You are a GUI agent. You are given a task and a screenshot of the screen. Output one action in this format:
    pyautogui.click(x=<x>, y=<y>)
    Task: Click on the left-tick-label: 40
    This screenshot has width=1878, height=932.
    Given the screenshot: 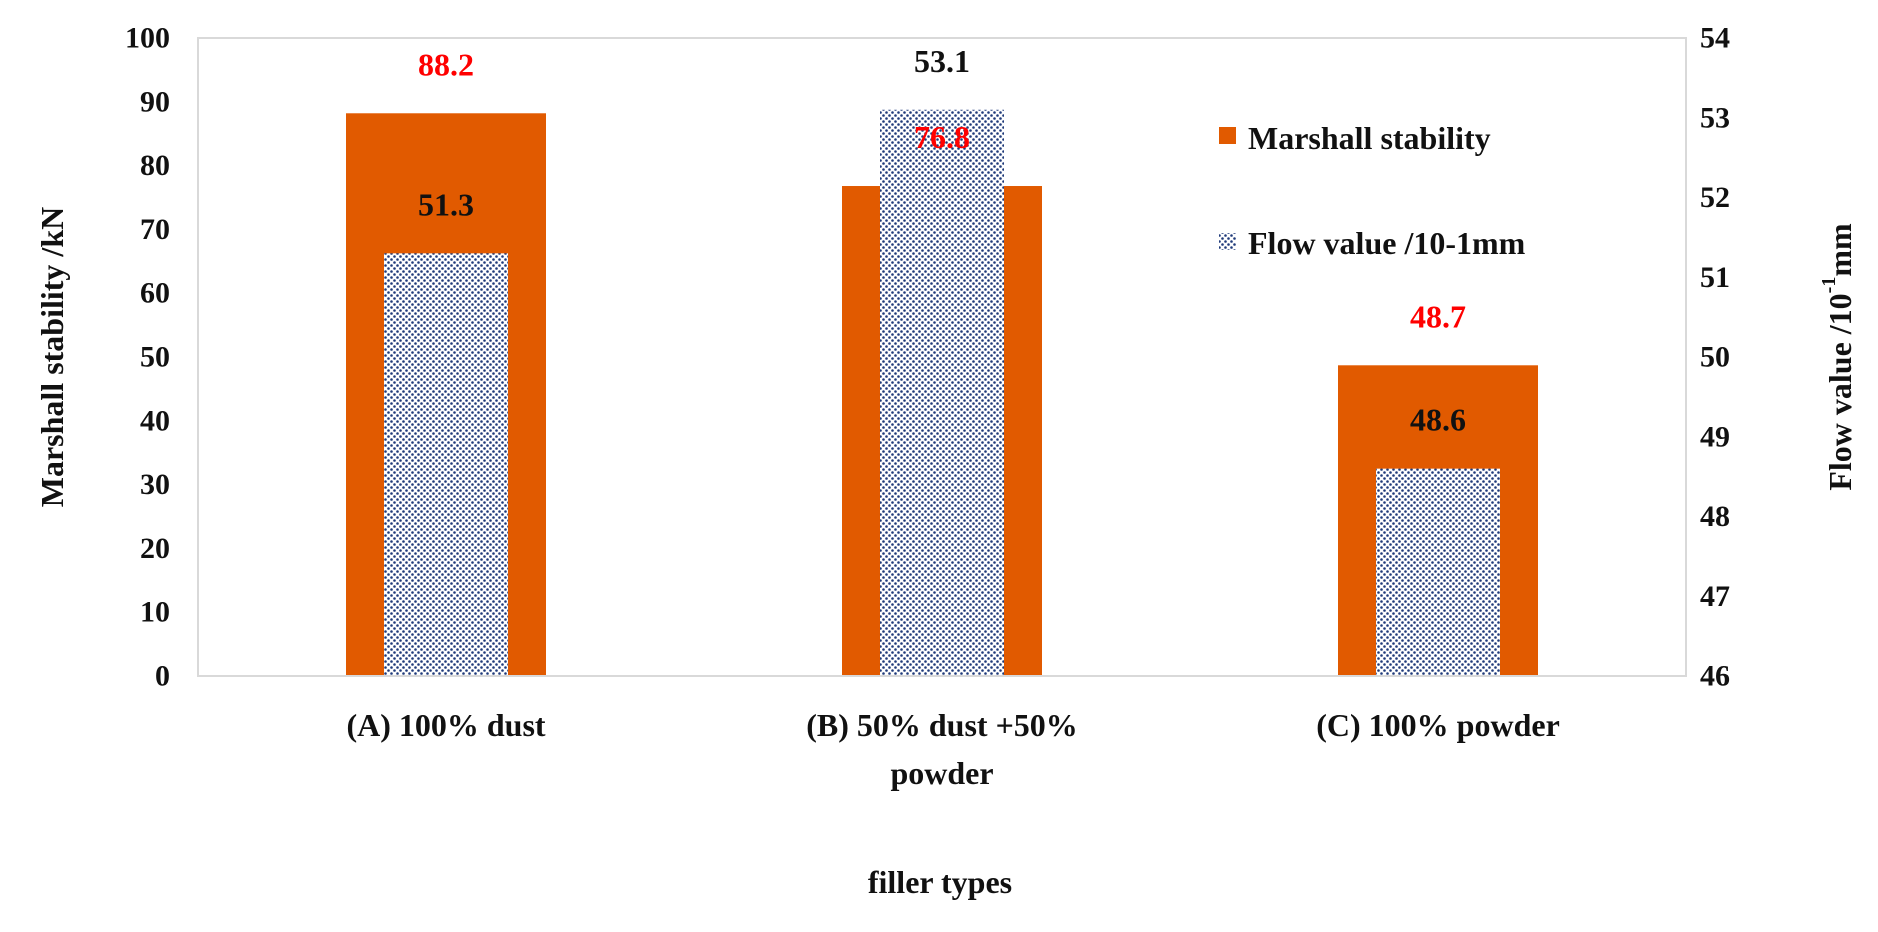 What is the action you would take?
    pyautogui.click(x=155, y=420)
    